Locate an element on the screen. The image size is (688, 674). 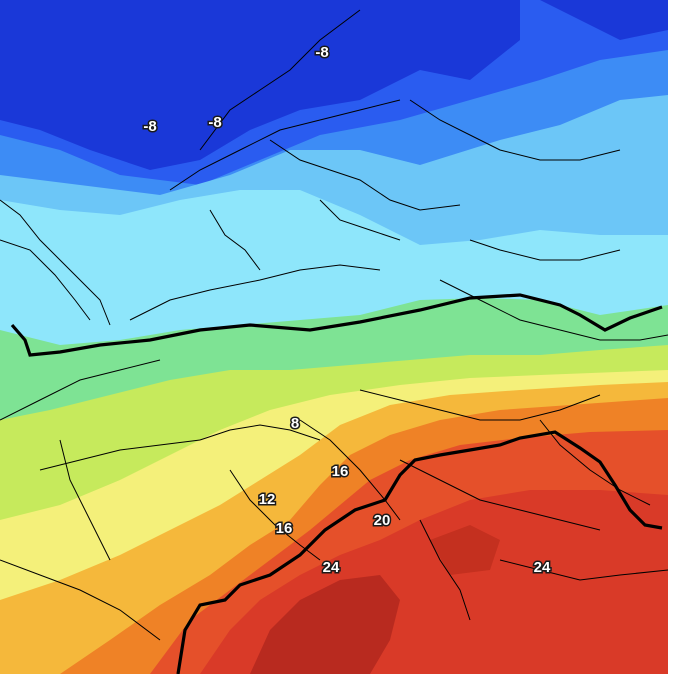
isotherm-cold-boundary is located at coordinates (336, 325).